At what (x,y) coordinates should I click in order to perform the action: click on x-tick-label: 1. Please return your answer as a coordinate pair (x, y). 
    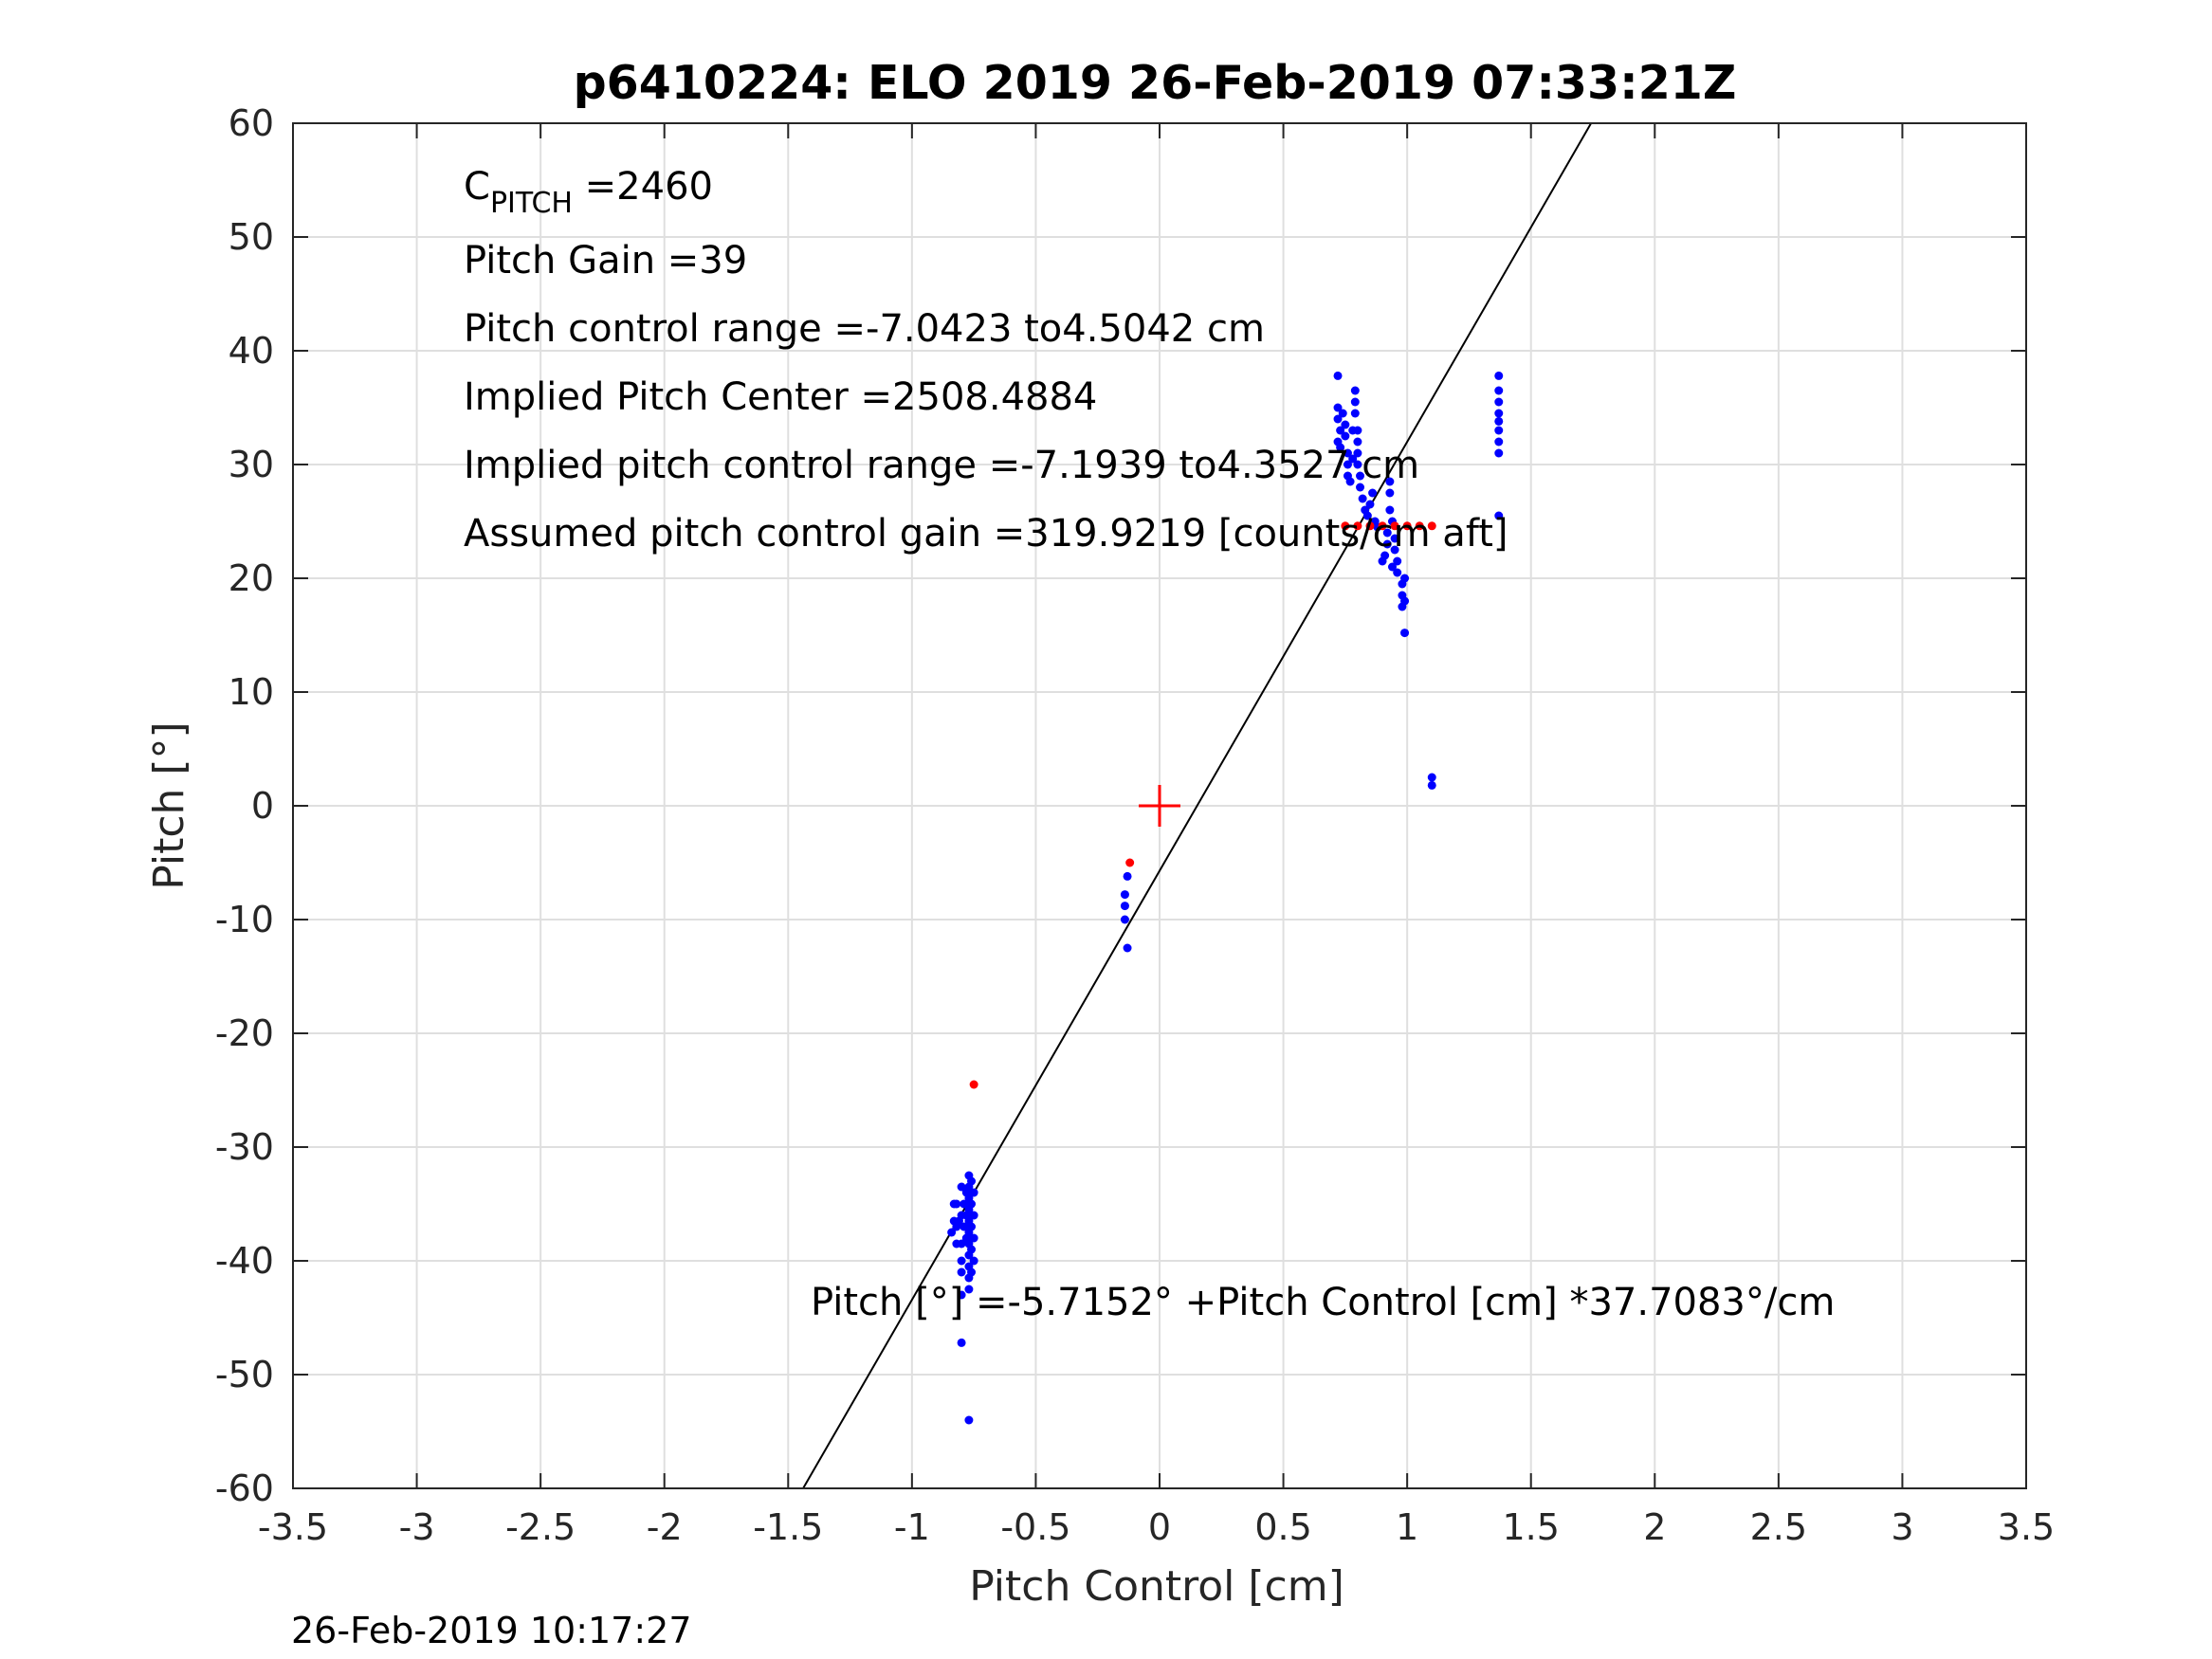
    Looking at the image, I should click on (1407, 1527).